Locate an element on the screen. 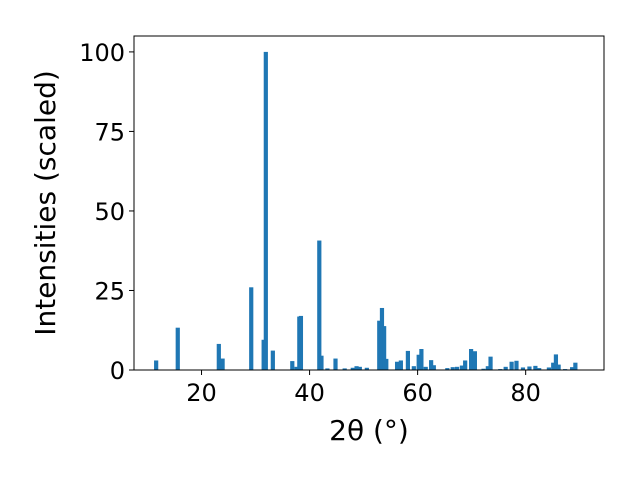 The image size is (640, 480). x-tick-label: 40 is located at coordinates (309, 393).